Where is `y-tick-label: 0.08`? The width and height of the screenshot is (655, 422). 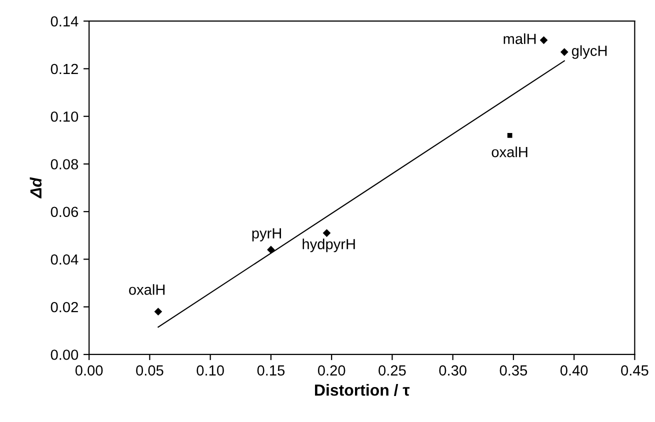
y-tick-label: 0.08 is located at coordinates (64, 164).